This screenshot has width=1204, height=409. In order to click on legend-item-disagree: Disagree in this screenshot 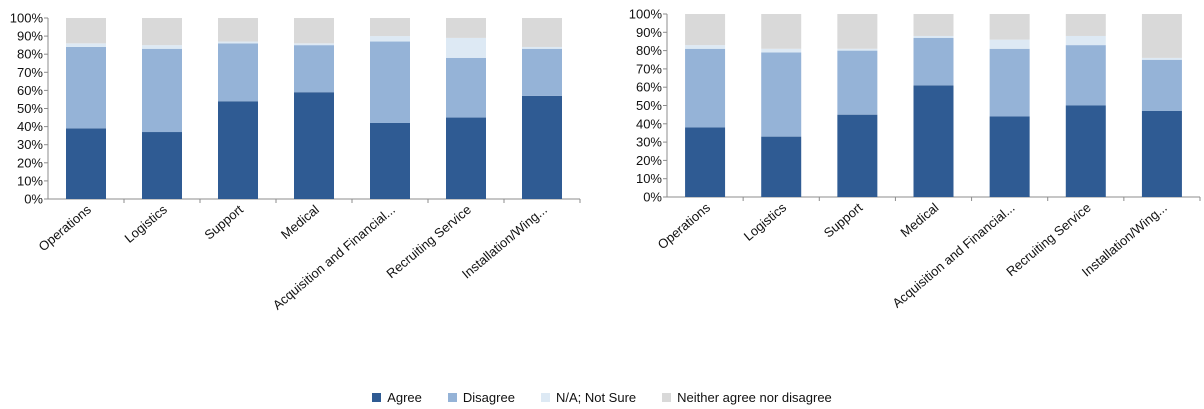, I will do `click(481, 397)`.